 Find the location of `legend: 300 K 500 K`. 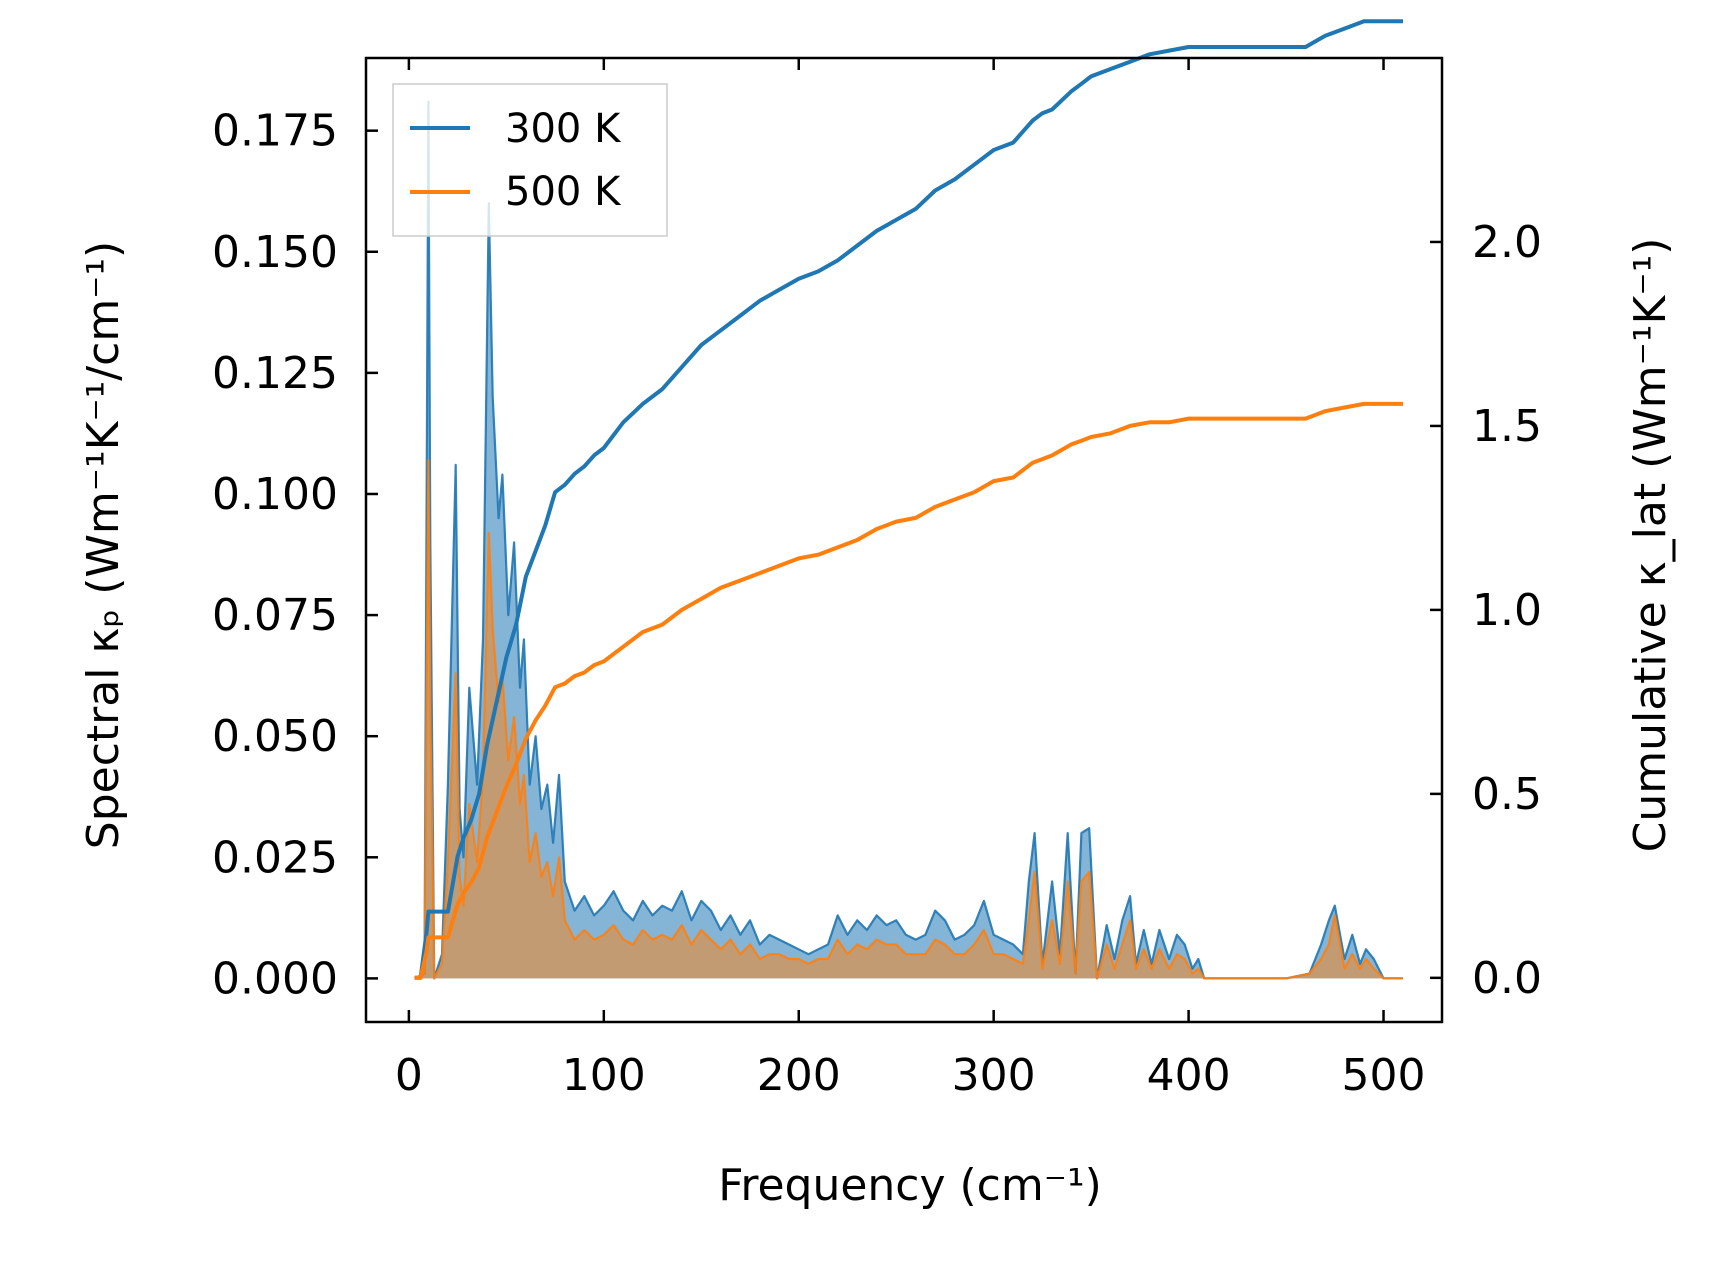

legend: 300 K 500 K is located at coordinates (530, 160).